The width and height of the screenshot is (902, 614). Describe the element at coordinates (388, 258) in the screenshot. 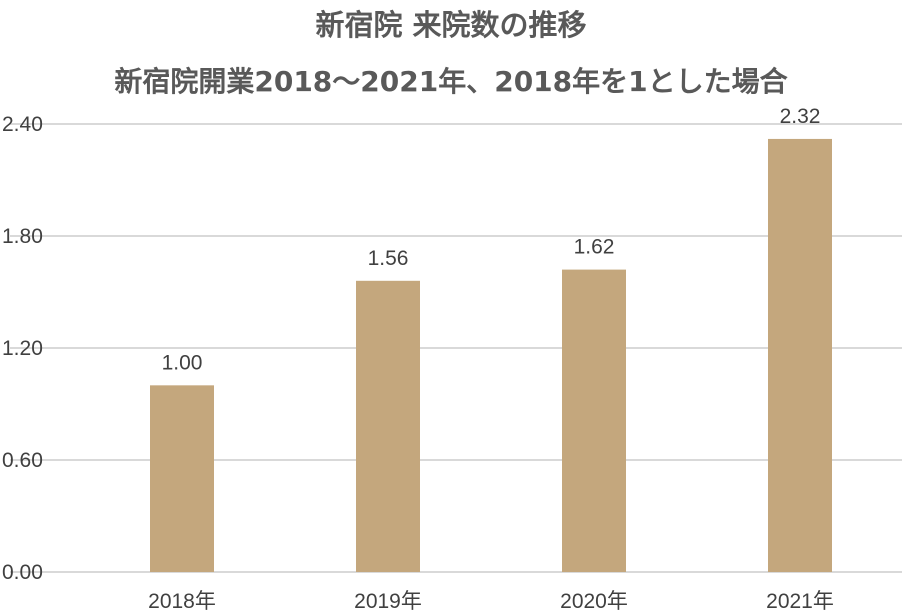

I see `data-label: 1.56` at that location.